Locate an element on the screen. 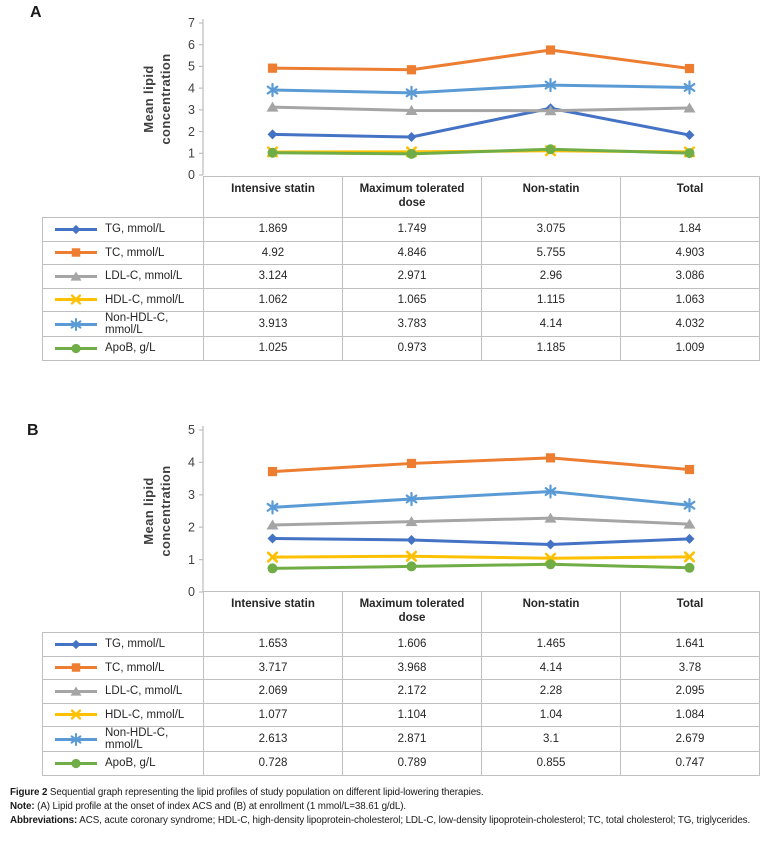 The image size is (773, 847). value-cell: 1.749 is located at coordinates (412, 229).